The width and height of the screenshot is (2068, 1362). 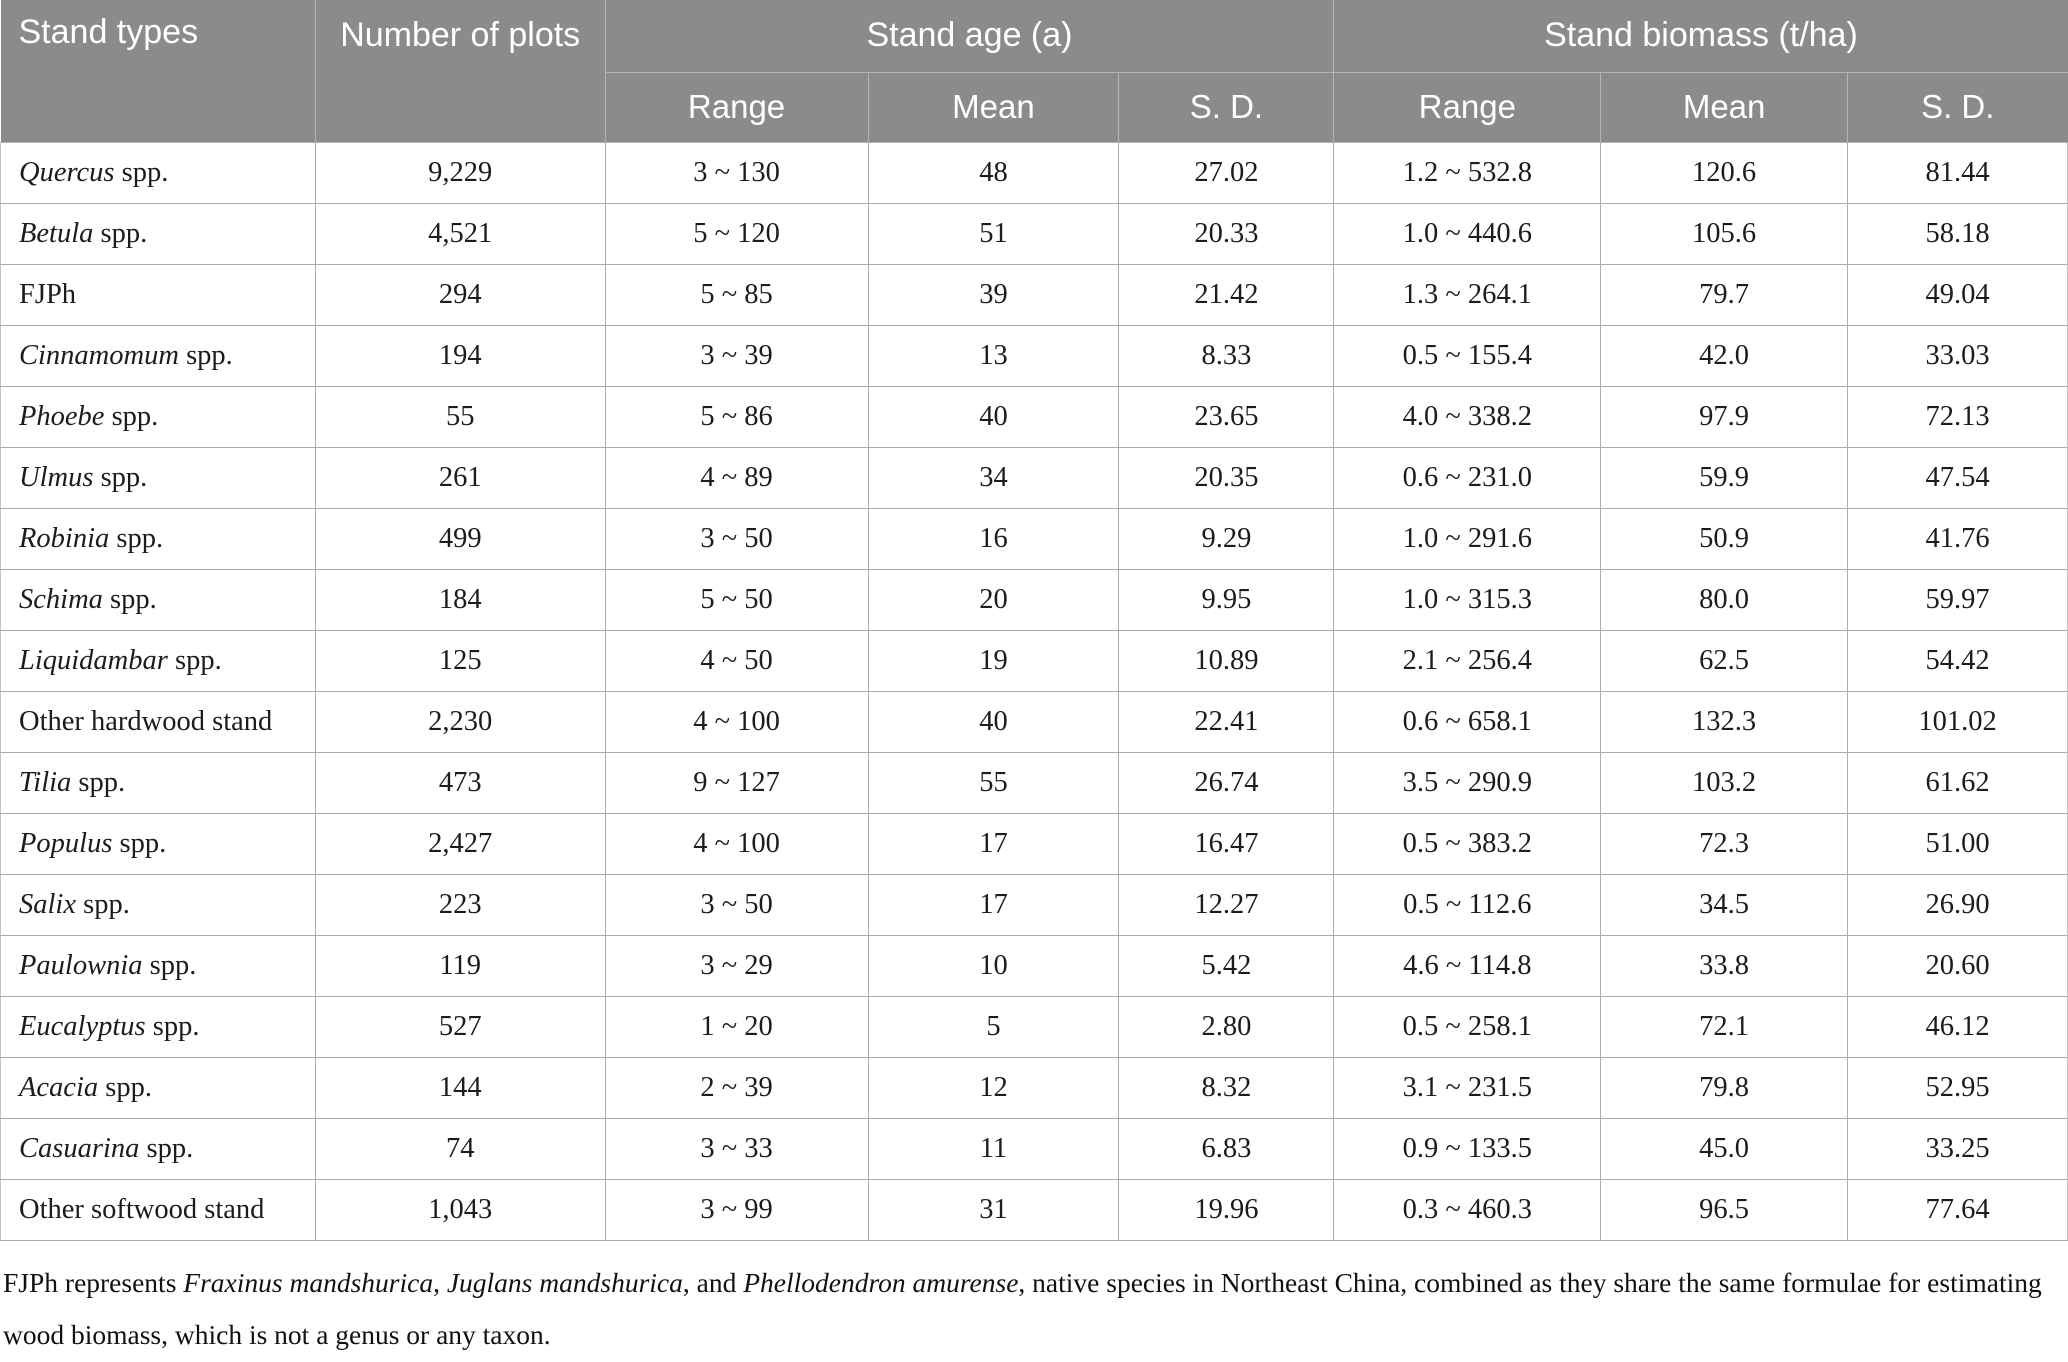 I want to click on cell-bio-range: 4.0 ~ 338.2, so click(x=1467, y=416).